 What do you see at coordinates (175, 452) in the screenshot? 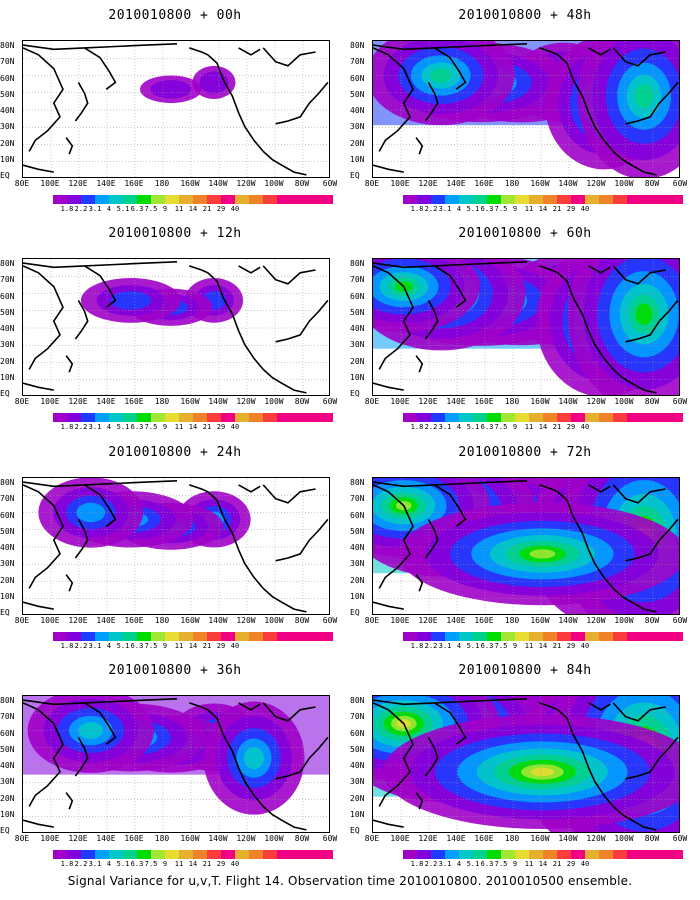
I see `panel-title: 2010010800 + 24h` at bounding box center [175, 452].